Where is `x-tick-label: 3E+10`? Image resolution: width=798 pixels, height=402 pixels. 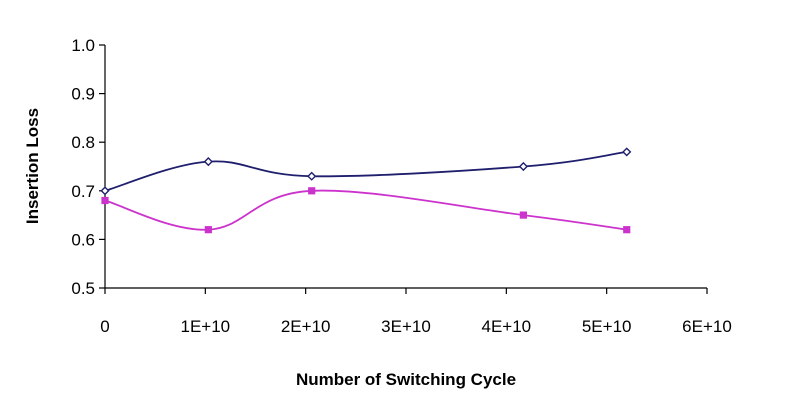
x-tick-label: 3E+10 is located at coordinates (406, 326).